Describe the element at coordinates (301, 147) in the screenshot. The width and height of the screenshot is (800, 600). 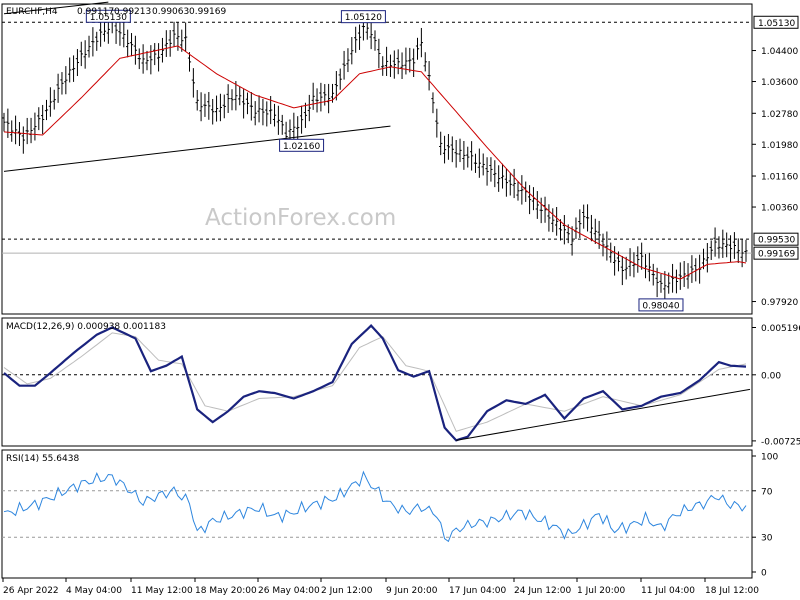
I see `price-annotation-2: 1.02160` at that location.